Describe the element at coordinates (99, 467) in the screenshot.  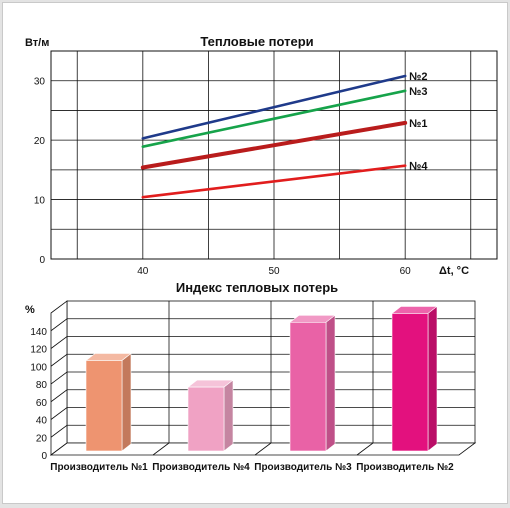
I see `bar-category-label: Производитель №1` at that location.